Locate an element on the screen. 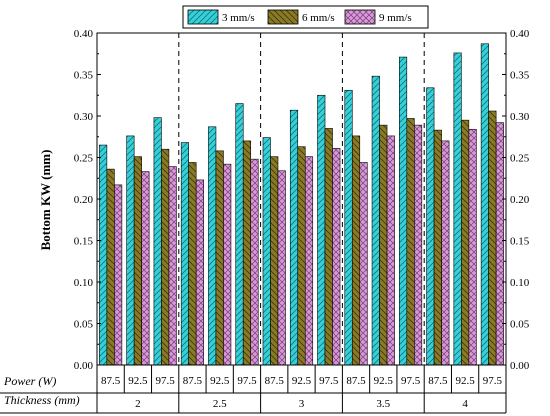  power-label-0: 87.5 is located at coordinates (111, 381).